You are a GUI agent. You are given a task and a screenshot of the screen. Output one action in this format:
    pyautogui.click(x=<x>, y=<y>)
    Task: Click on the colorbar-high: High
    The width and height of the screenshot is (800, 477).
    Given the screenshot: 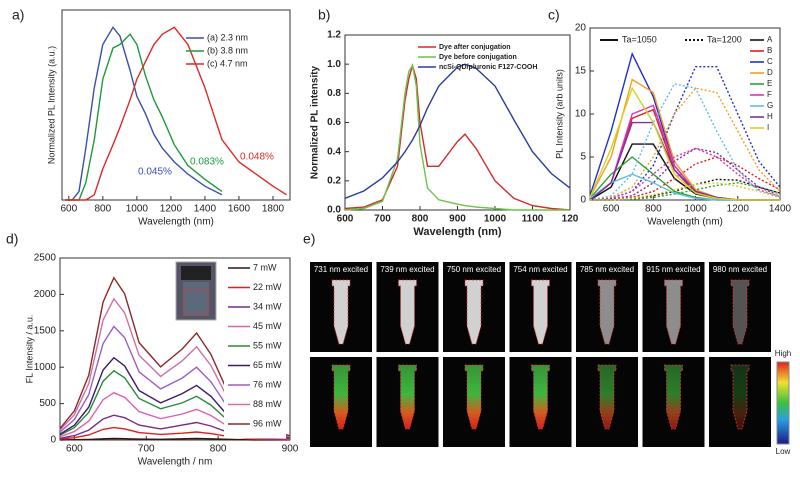 What is the action you would take?
    pyautogui.click(x=783, y=353)
    